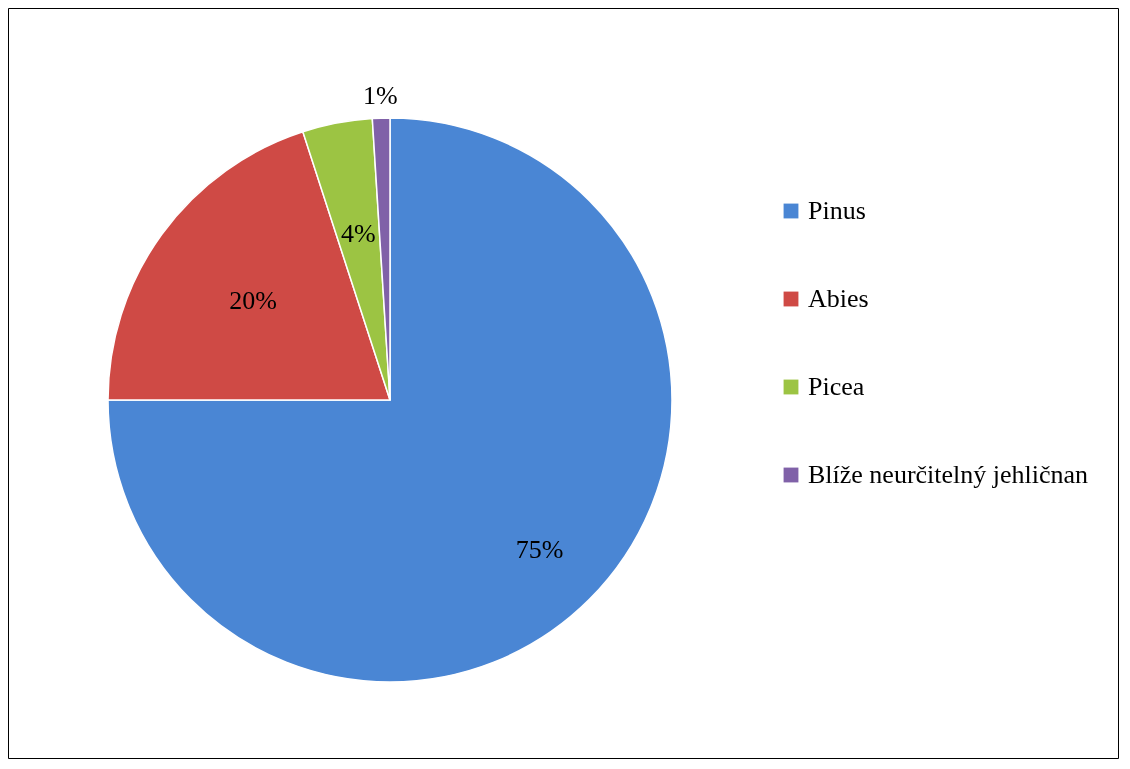  What do you see at coordinates (836, 386) in the screenshot?
I see `legend-label: Picea` at bounding box center [836, 386].